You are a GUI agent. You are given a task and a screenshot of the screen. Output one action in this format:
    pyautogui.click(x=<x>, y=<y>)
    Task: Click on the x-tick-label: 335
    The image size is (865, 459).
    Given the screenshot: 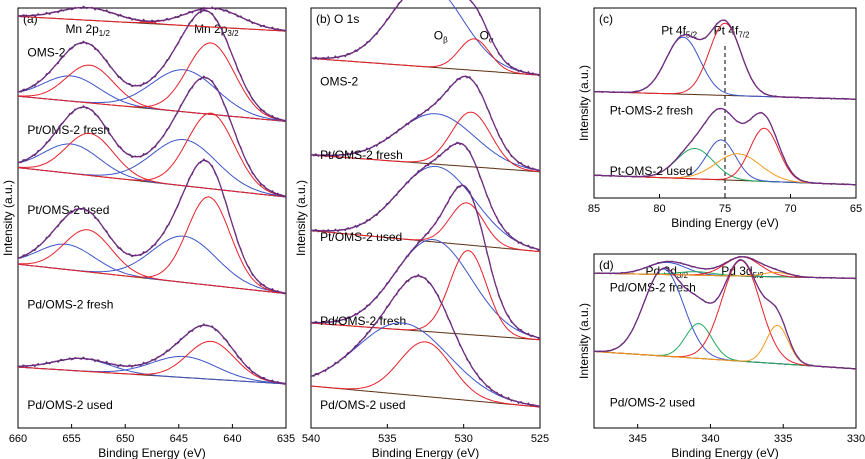 What is the action you would take?
    pyautogui.click(x=783, y=439)
    